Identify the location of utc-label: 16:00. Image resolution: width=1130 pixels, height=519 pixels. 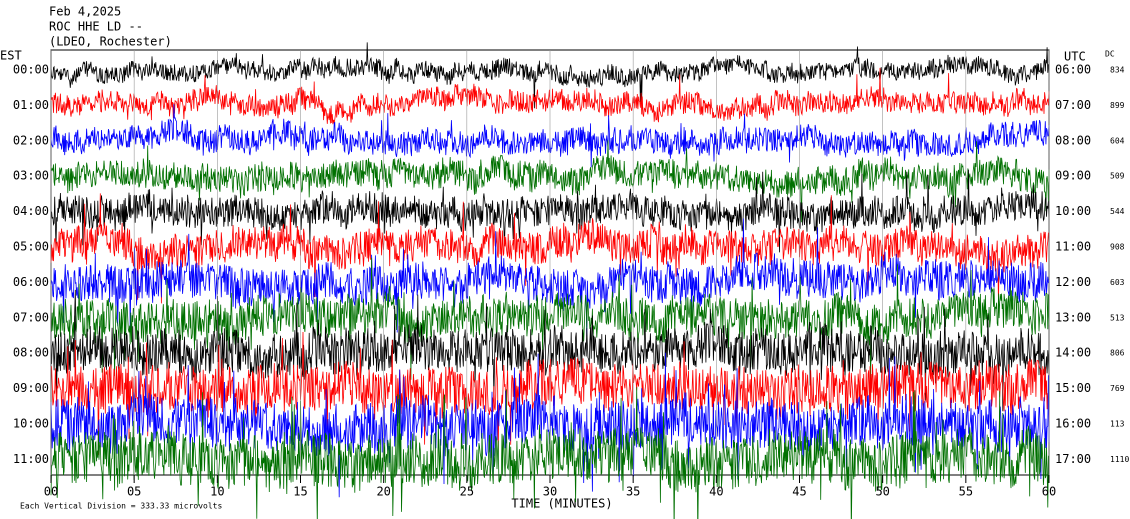
(1073, 424).